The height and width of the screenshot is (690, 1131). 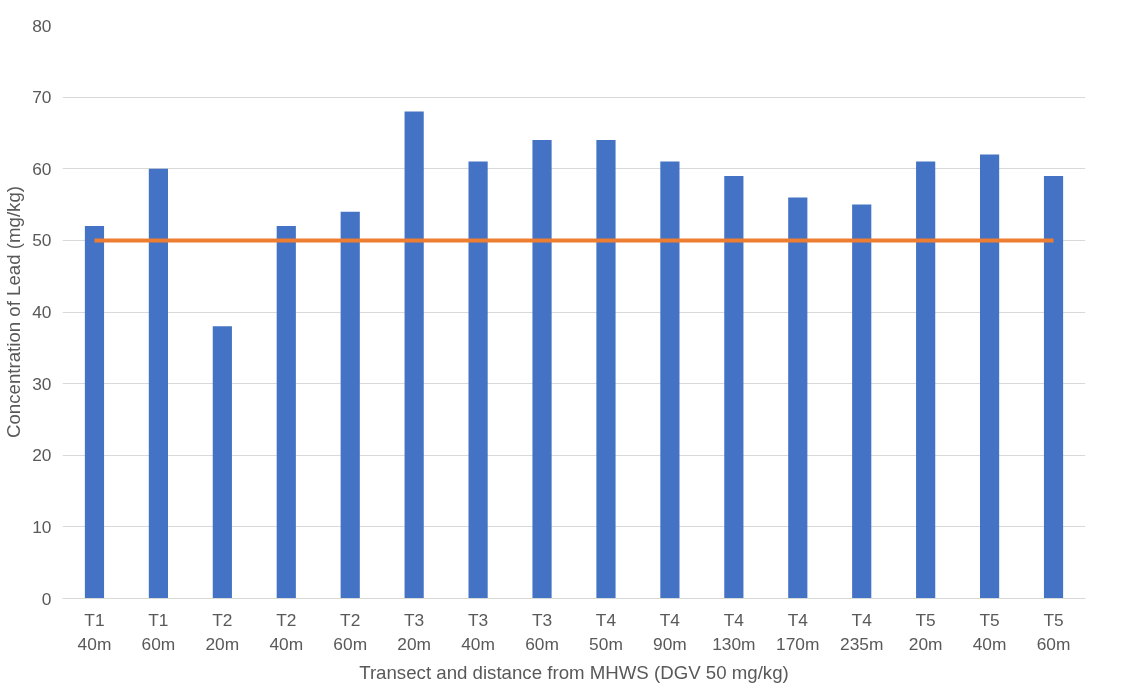 What do you see at coordinates (14, 312) in the screenshot?
I see `y-axis-title: Concentration of Lead (mg/kg)` at bounding box center [14, 312].